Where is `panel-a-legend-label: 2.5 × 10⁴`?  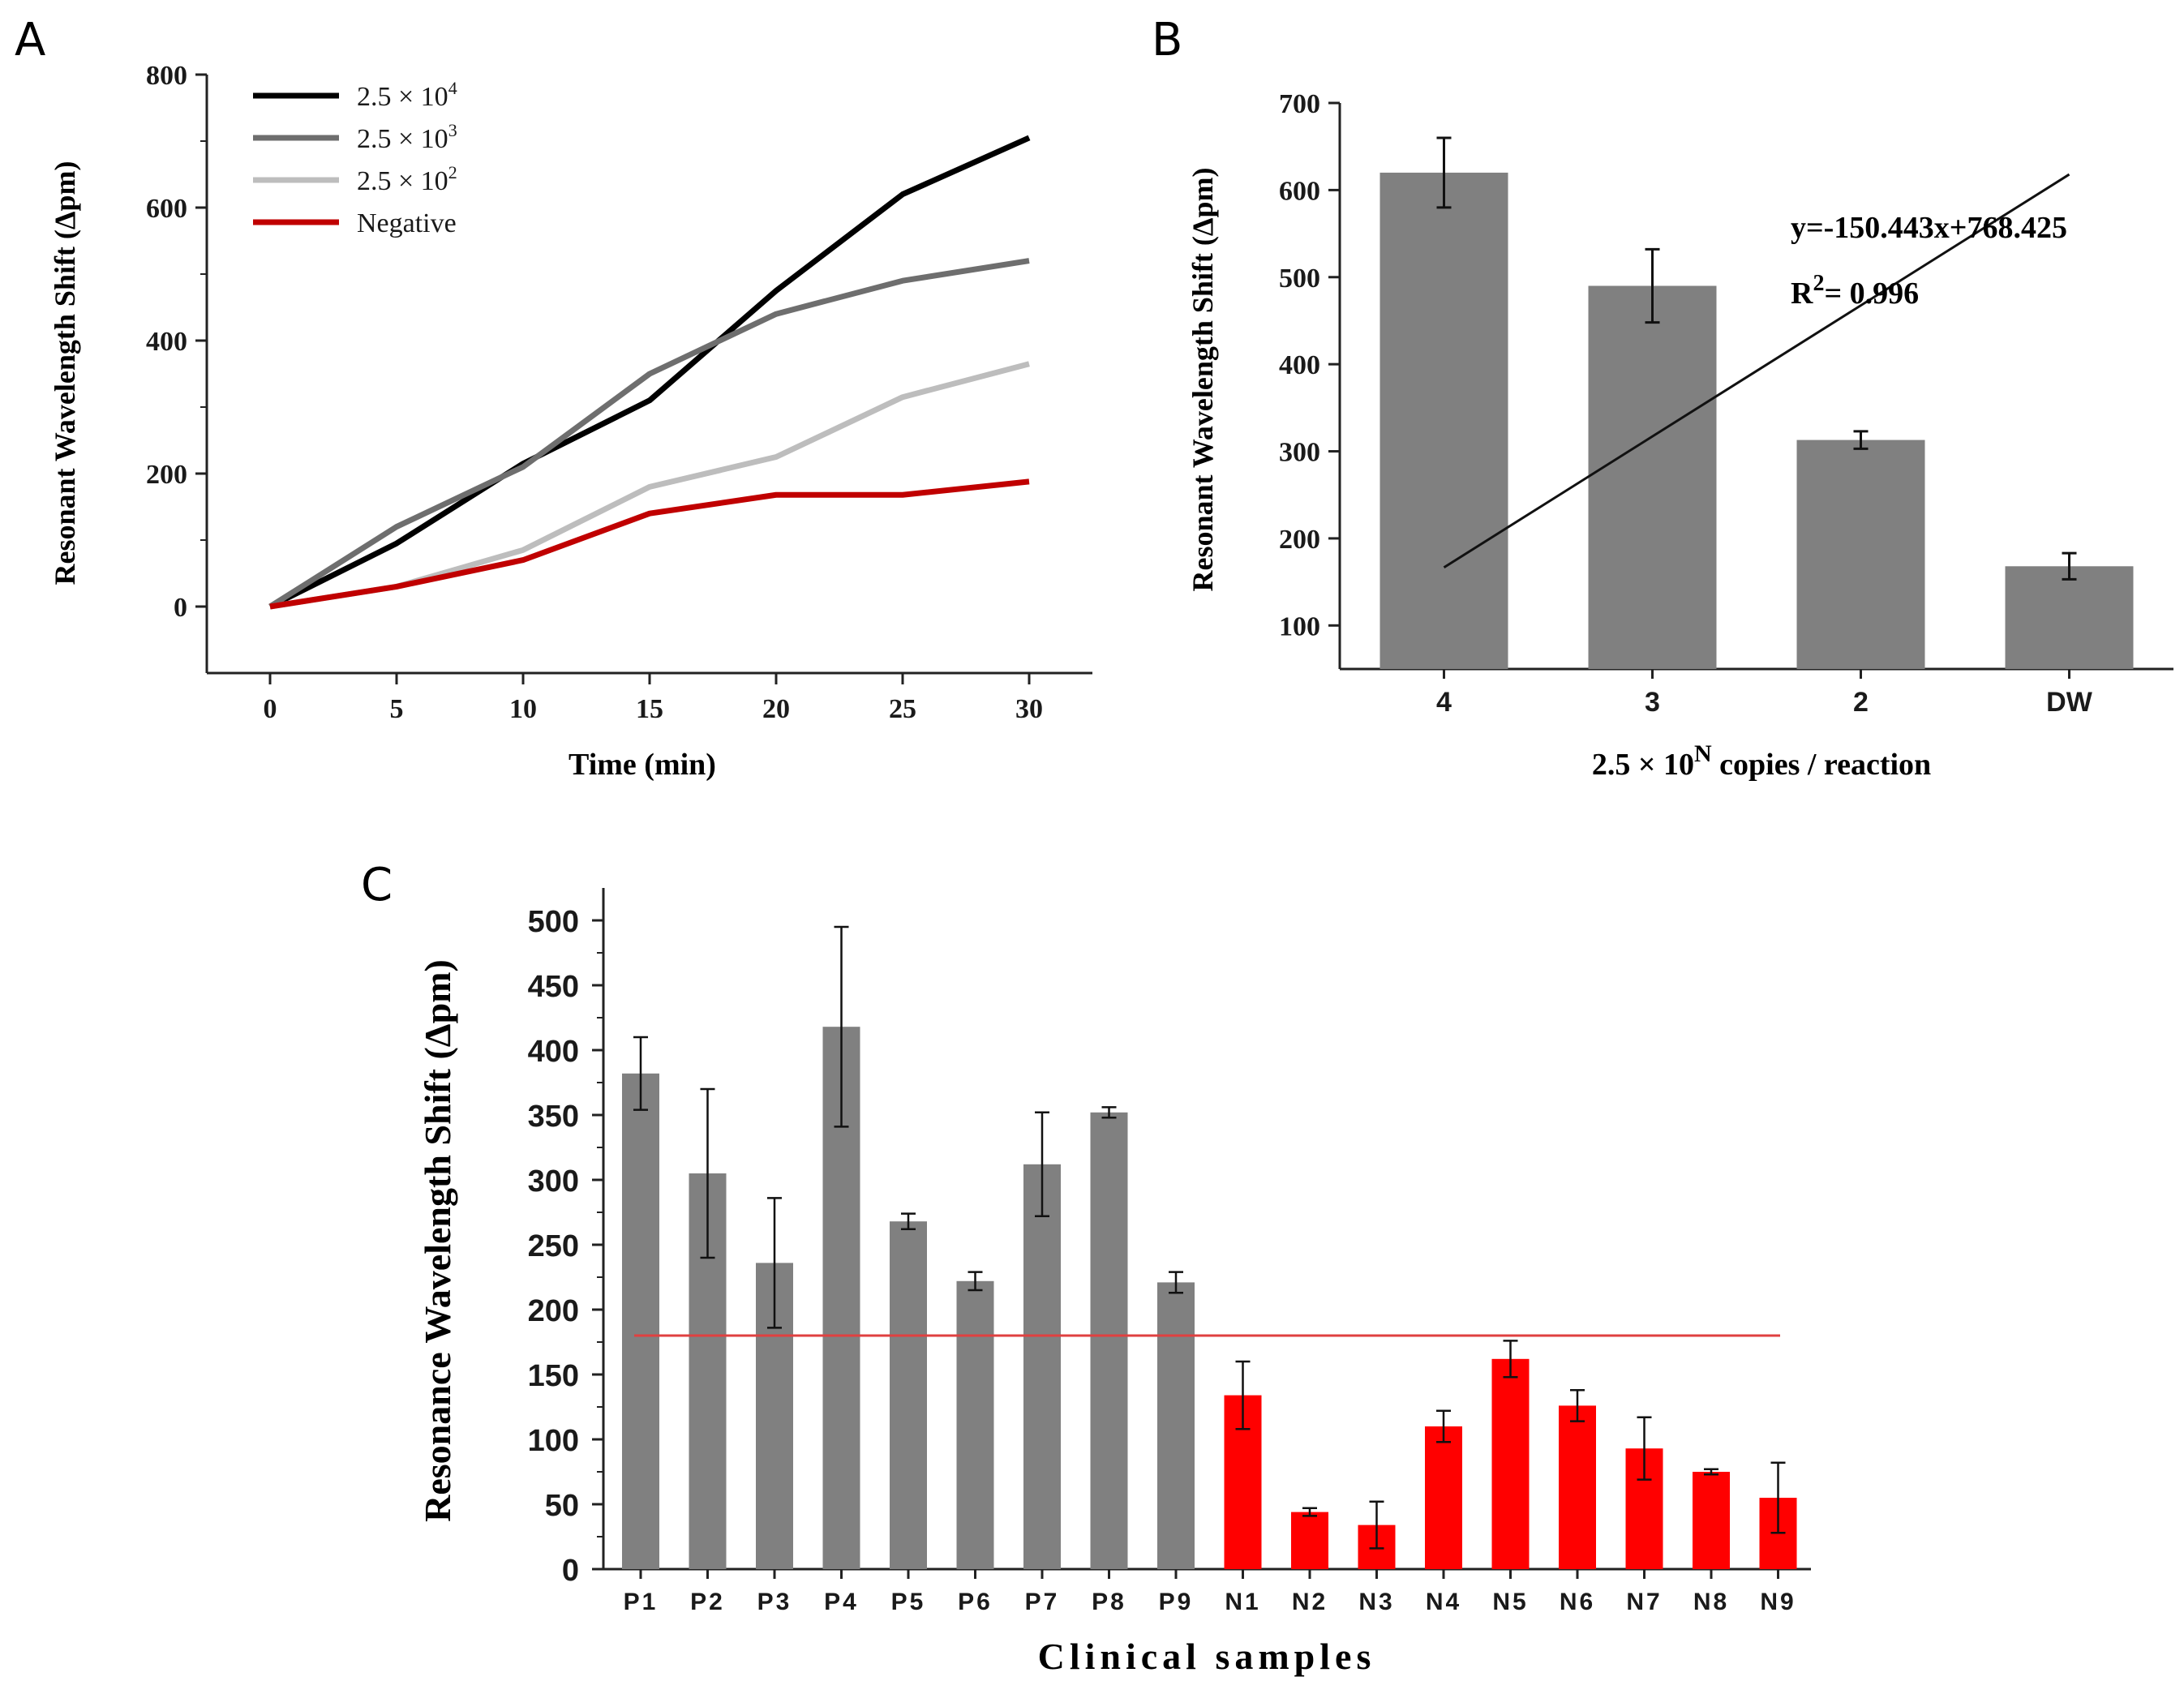 panel-a-legend-label: 2.5 × 10⁴ is located at coordinates (407, 95).